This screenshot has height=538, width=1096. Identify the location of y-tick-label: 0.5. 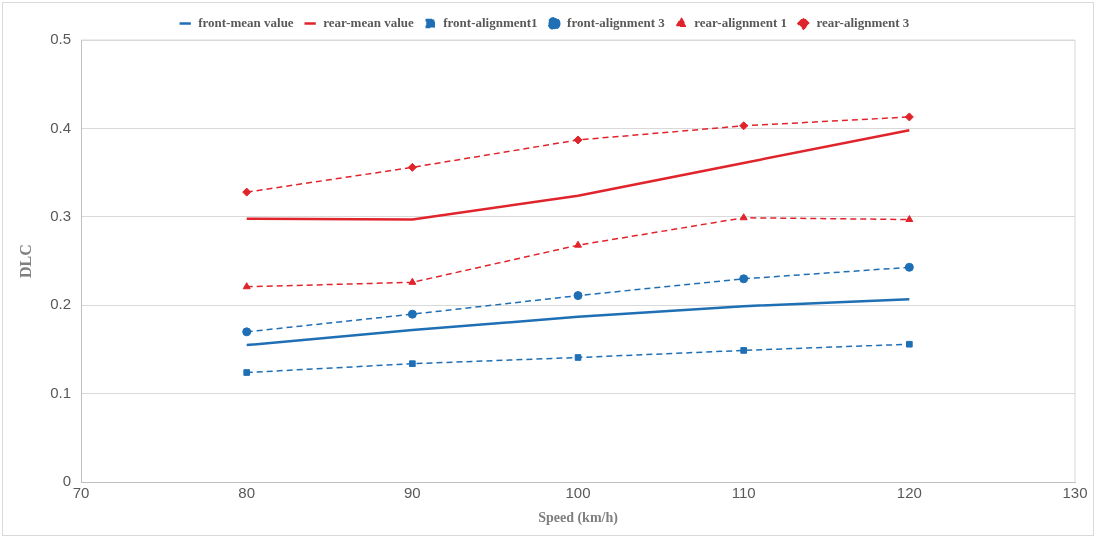
(61, 39).